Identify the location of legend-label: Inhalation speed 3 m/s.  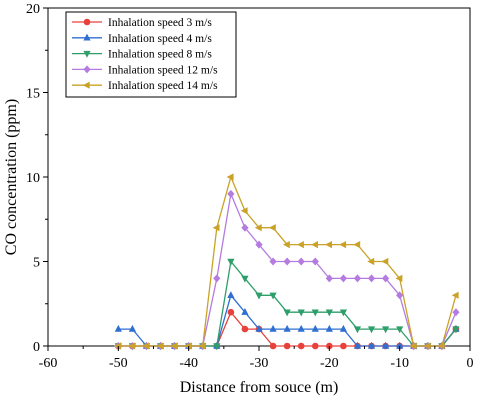
(160, 23).